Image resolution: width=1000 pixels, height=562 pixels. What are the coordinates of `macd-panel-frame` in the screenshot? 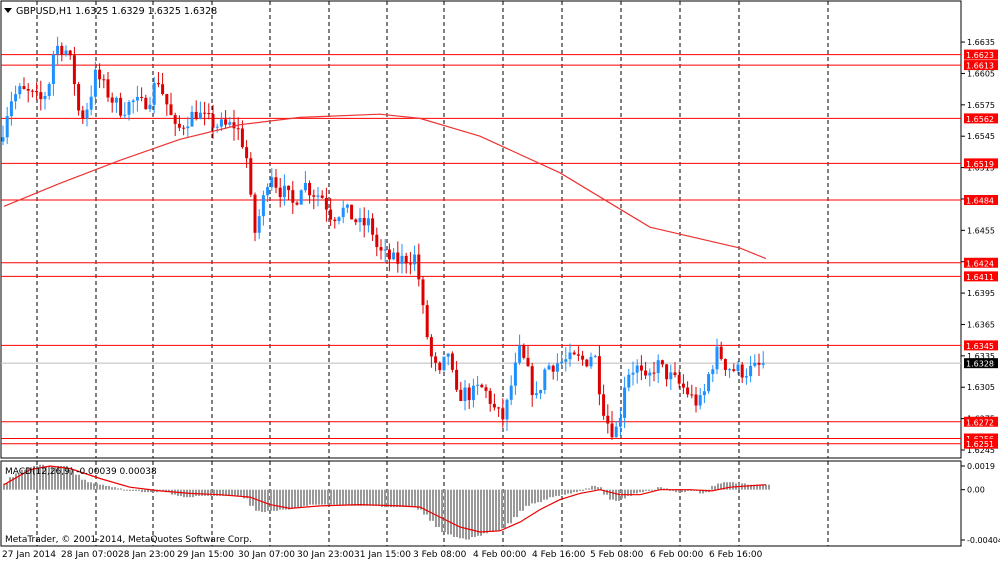 It's located at (481, 503).